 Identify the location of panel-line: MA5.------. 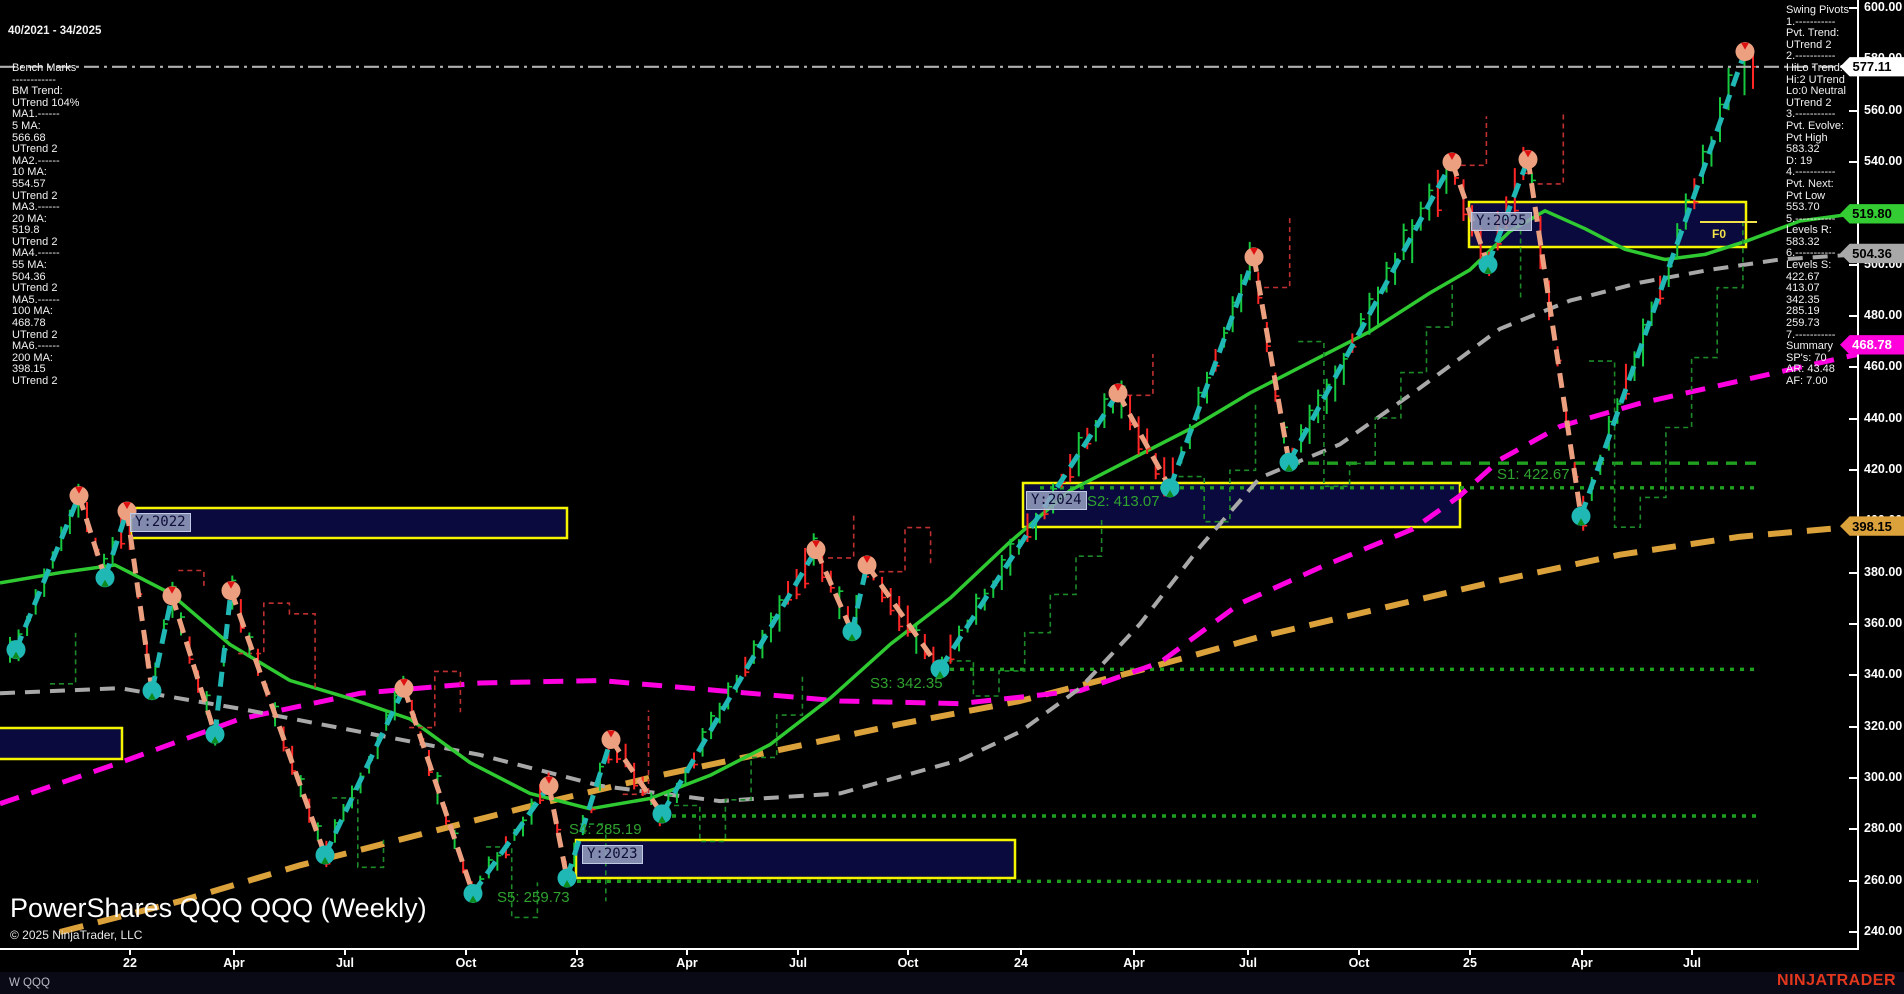
(36, 299).